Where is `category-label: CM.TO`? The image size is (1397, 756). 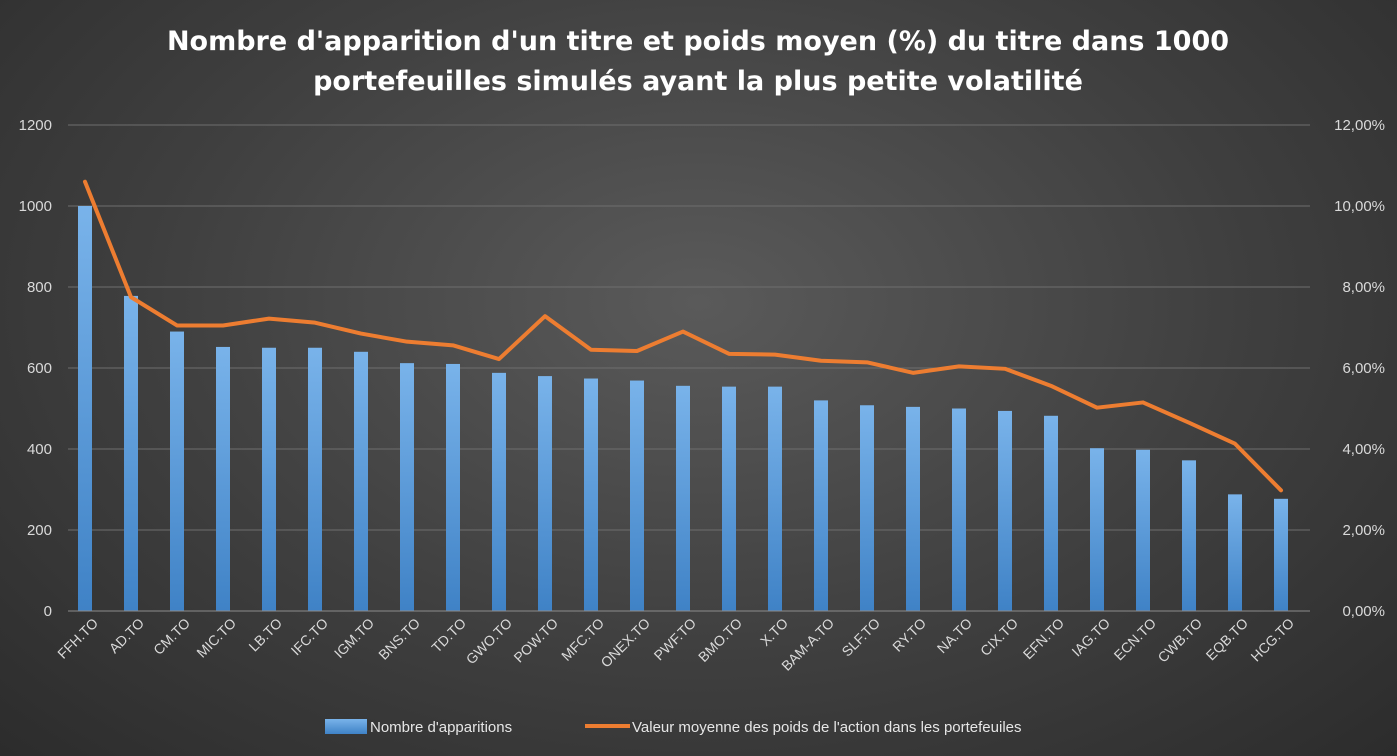 category-label: CM.TO is located at coordinates (171, 636).